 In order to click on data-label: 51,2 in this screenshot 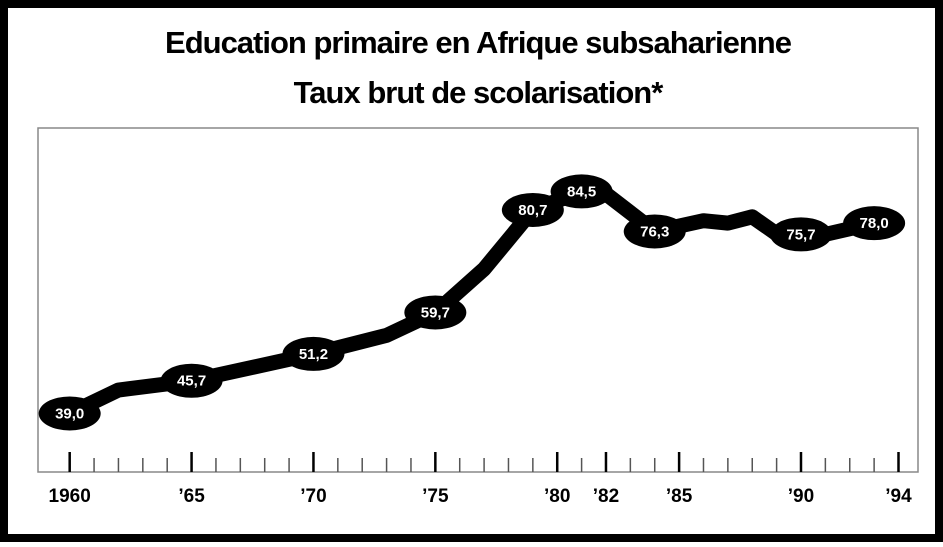, I will do `click(313, 354)`.